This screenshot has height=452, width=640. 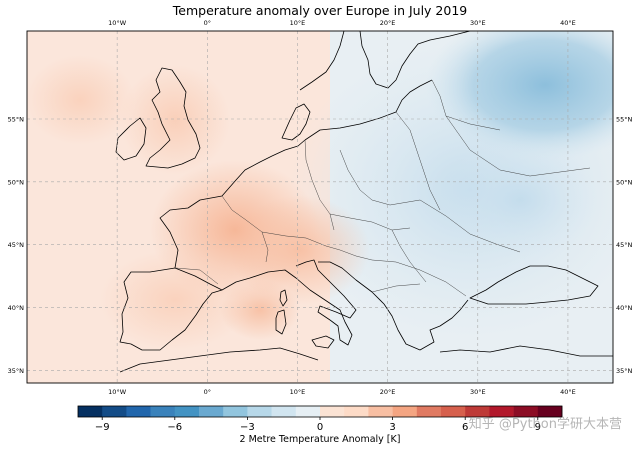 What do you see at coordinates (247, 427) in the screenshot?
I see `colorbar-tick-label: −3` at bounding box center [247, 427].